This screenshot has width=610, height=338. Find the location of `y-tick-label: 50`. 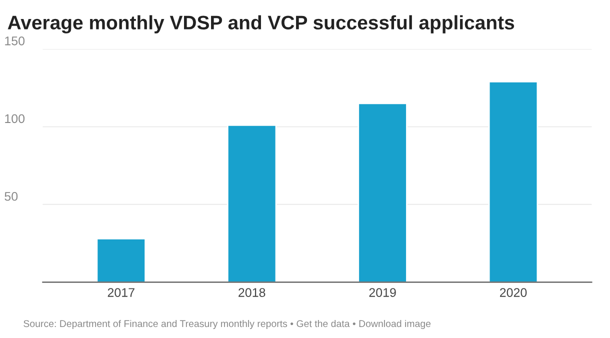

y-tick-label: 50 is located at coordinates (11, 196).